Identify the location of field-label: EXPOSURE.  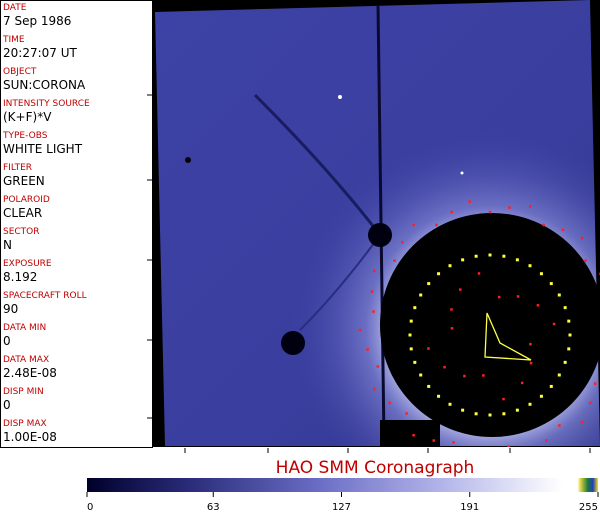
(27, 264).